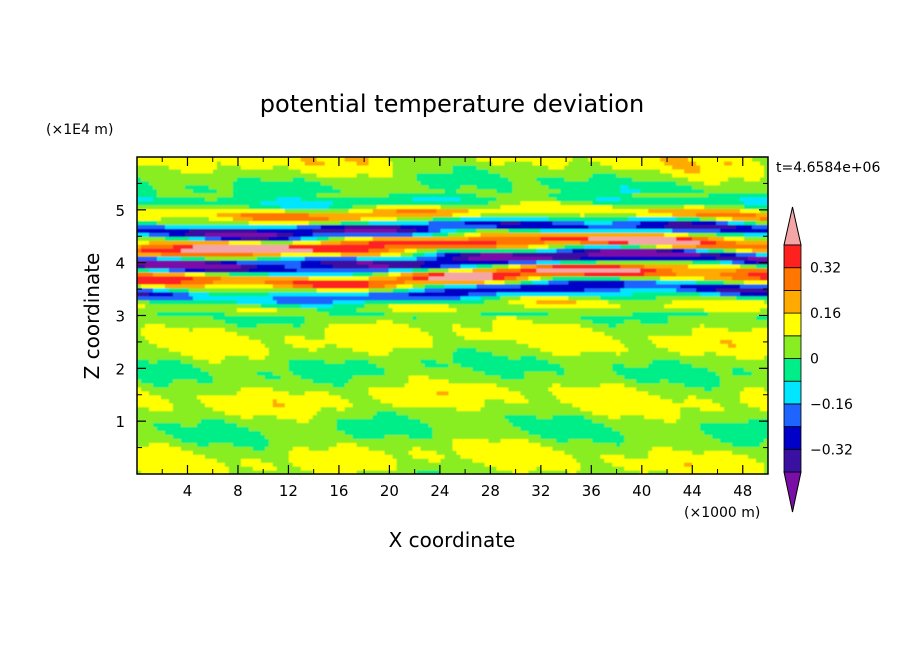  I want to click on y-tick-label: 4, so click(120, 264).